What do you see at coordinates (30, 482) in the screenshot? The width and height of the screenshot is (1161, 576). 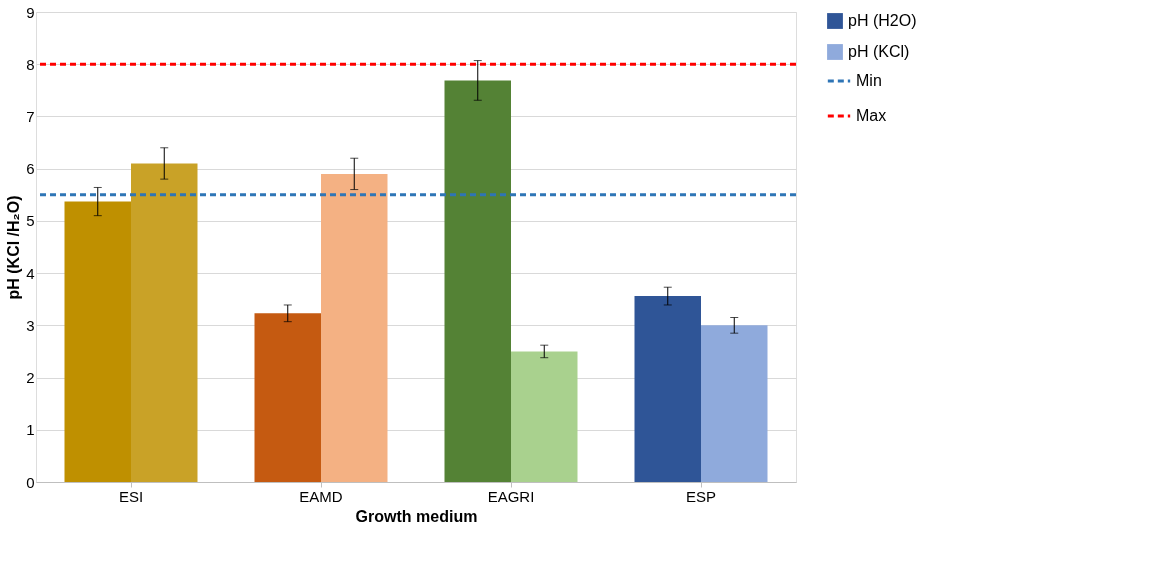 I see `y-tick-label: 0` at bounding box center [30, 482].